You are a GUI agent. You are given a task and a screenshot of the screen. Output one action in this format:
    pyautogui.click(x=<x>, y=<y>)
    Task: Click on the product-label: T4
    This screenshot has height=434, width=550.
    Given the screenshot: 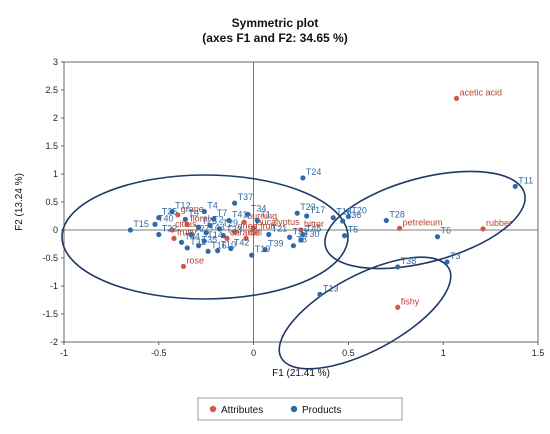 What is the action you would take?
    pyautogui.click(x=212, y=206)
    